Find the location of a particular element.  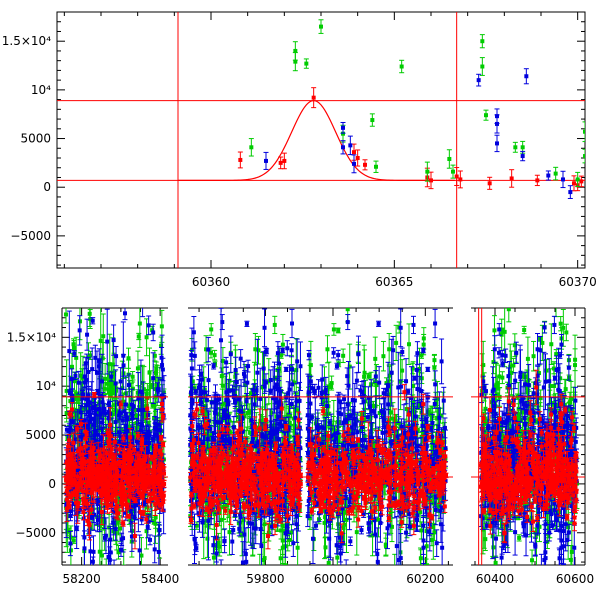

top-x-tick-label: 60365 is located at coordinates (394, 282).